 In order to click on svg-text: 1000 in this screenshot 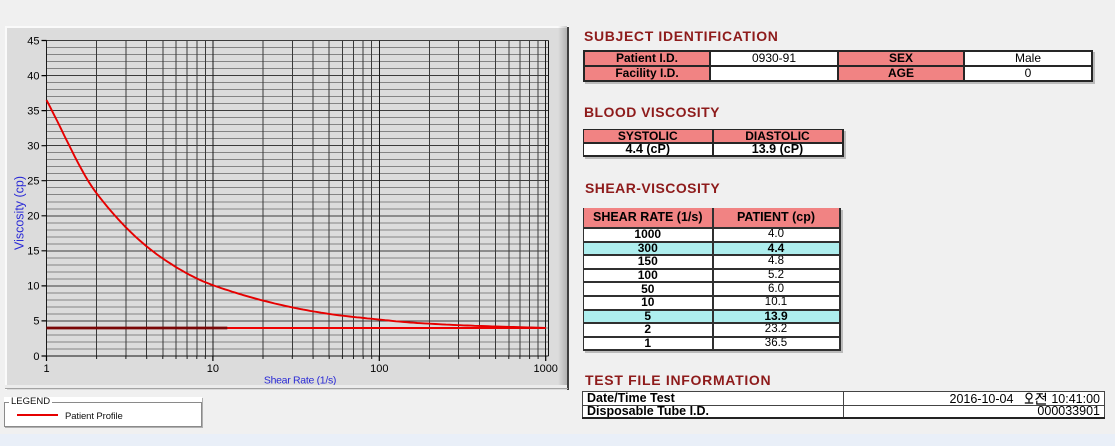, I will do `click(545, 369)`.